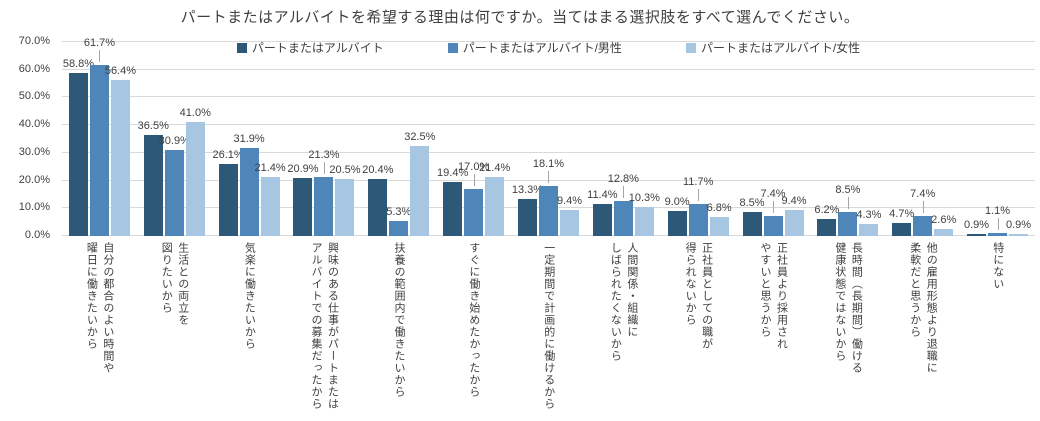 This screenshot has width=1040, height=421. I want to click on bar-series1-cat9: 7.4%, so click(773, 212).